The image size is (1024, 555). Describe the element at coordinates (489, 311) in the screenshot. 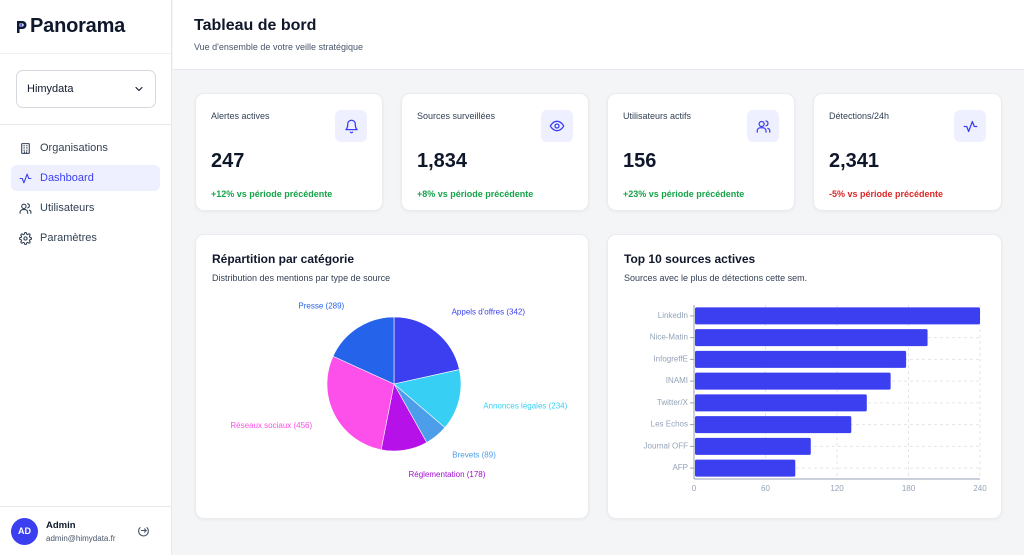

I see `pie-slice-label: Appels d'offres (342)` at that location.